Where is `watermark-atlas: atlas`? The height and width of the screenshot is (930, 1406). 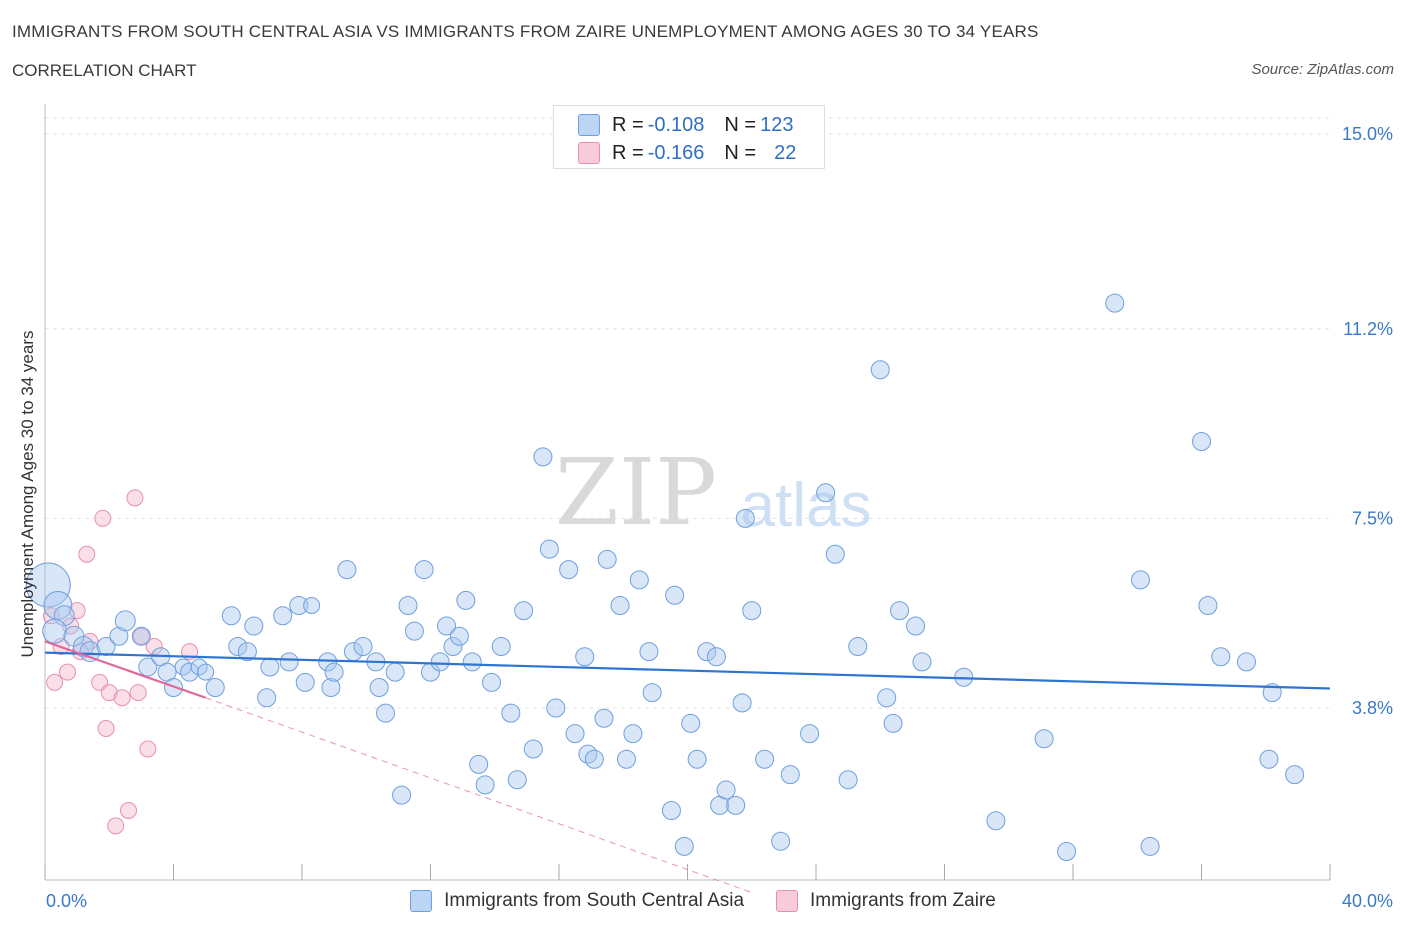
watermark-atlas: atlas is located at coordinates (806, 505).